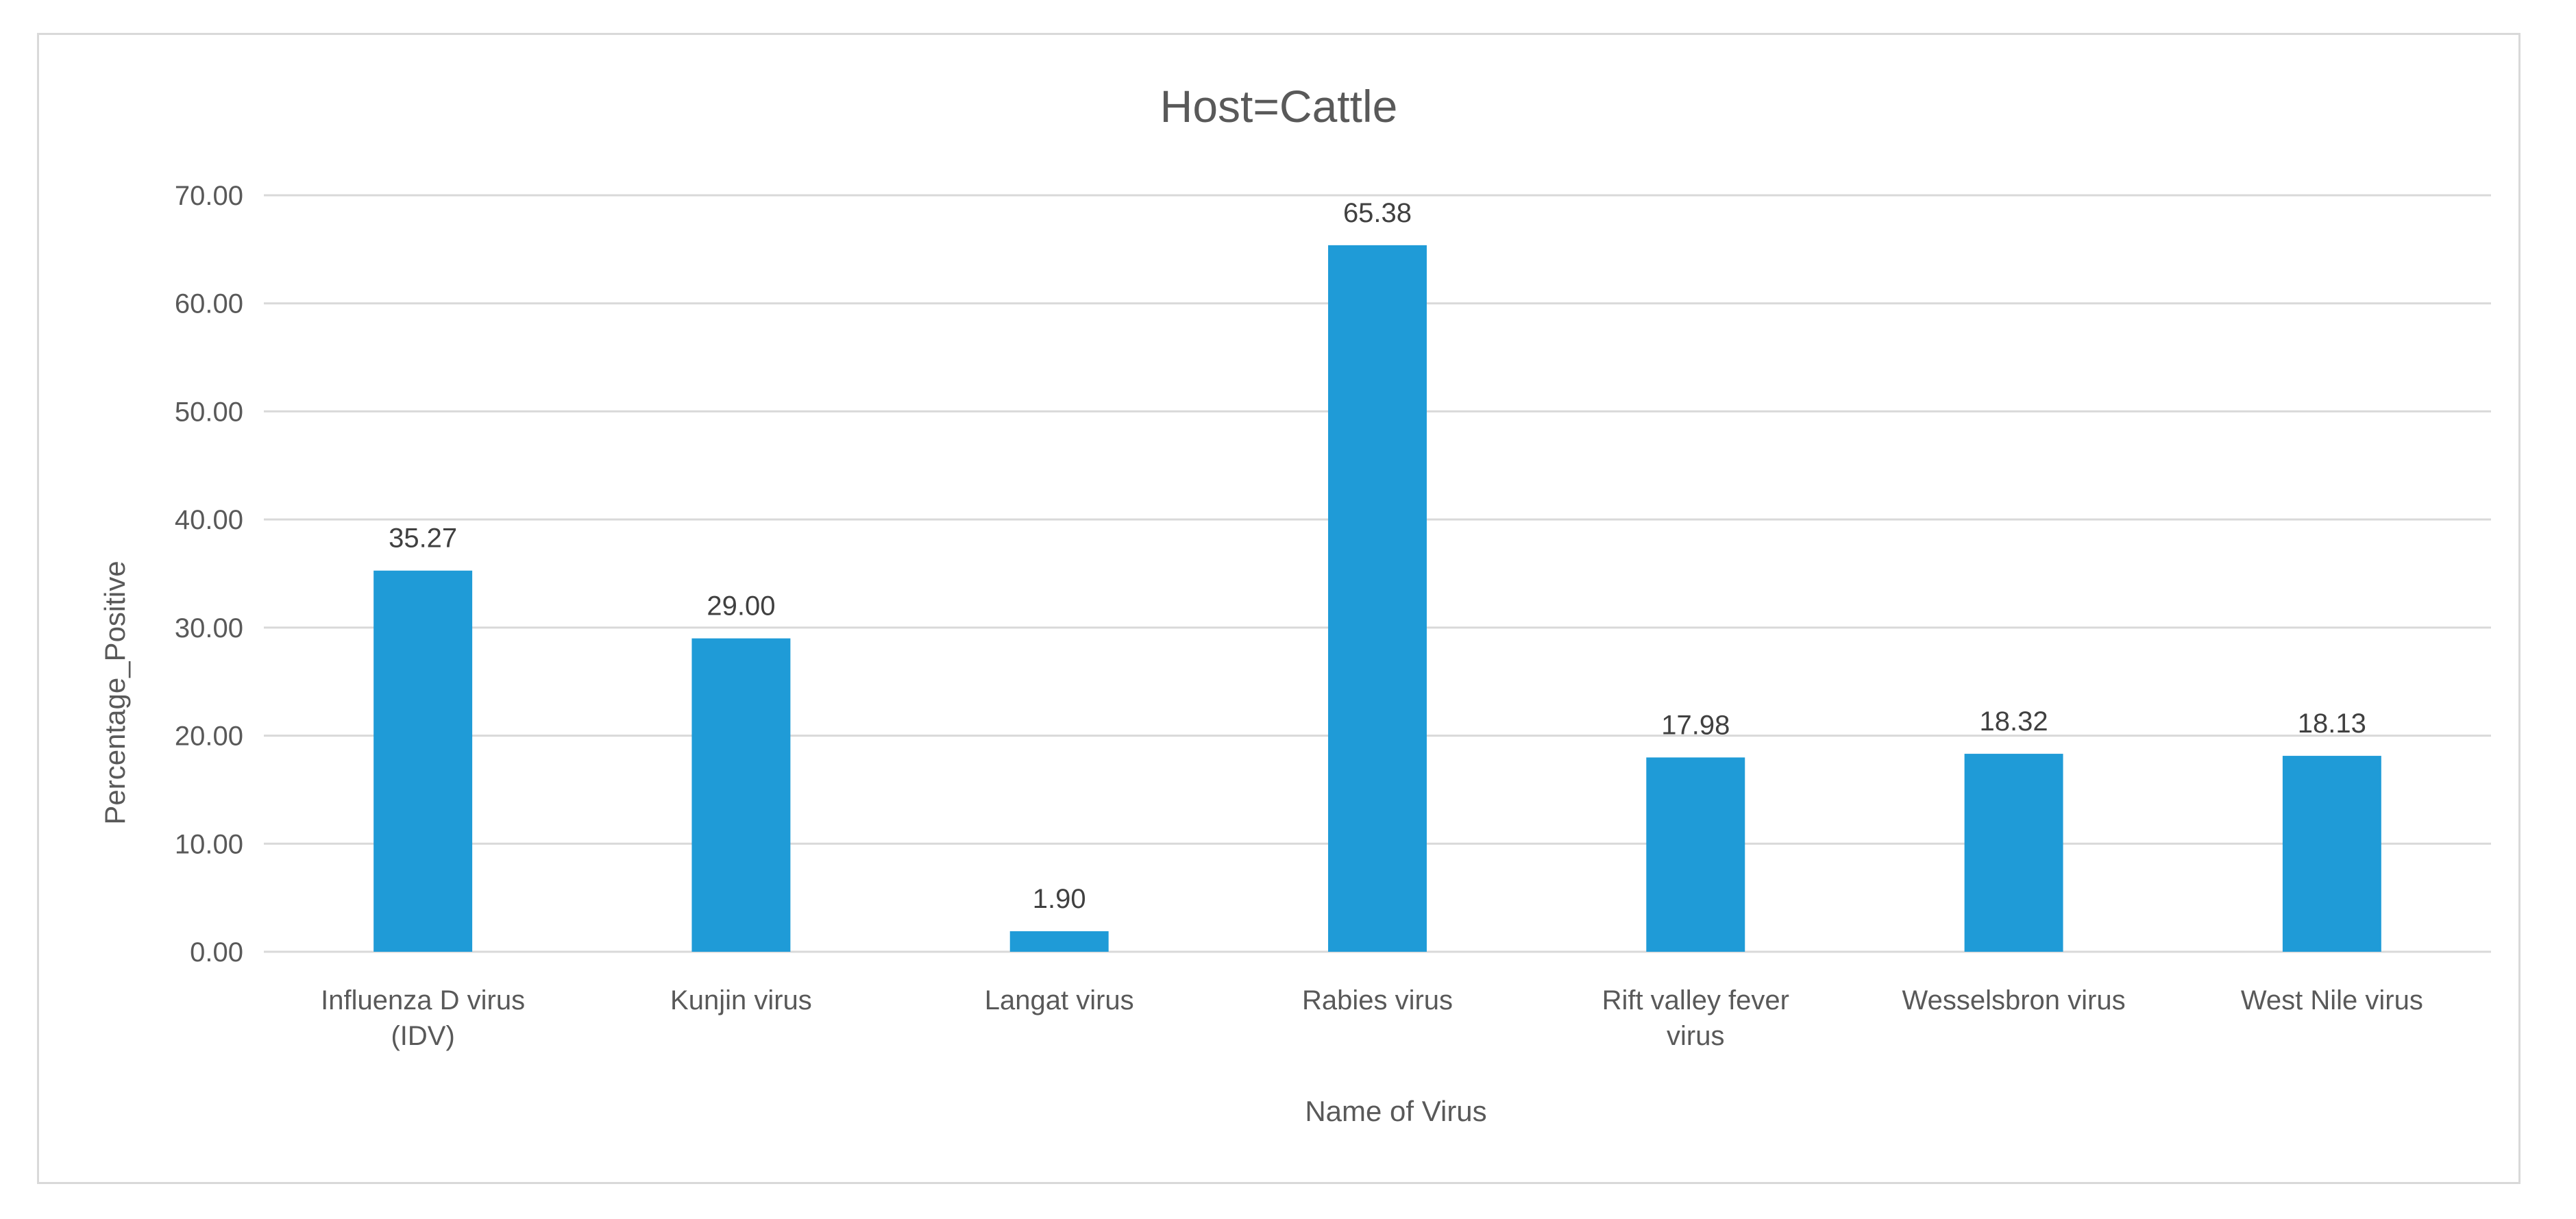 The height and width of the screenshot is (1219, 2576). I want to click on x-category-label: Rabies virus, so click(1378, 1000).